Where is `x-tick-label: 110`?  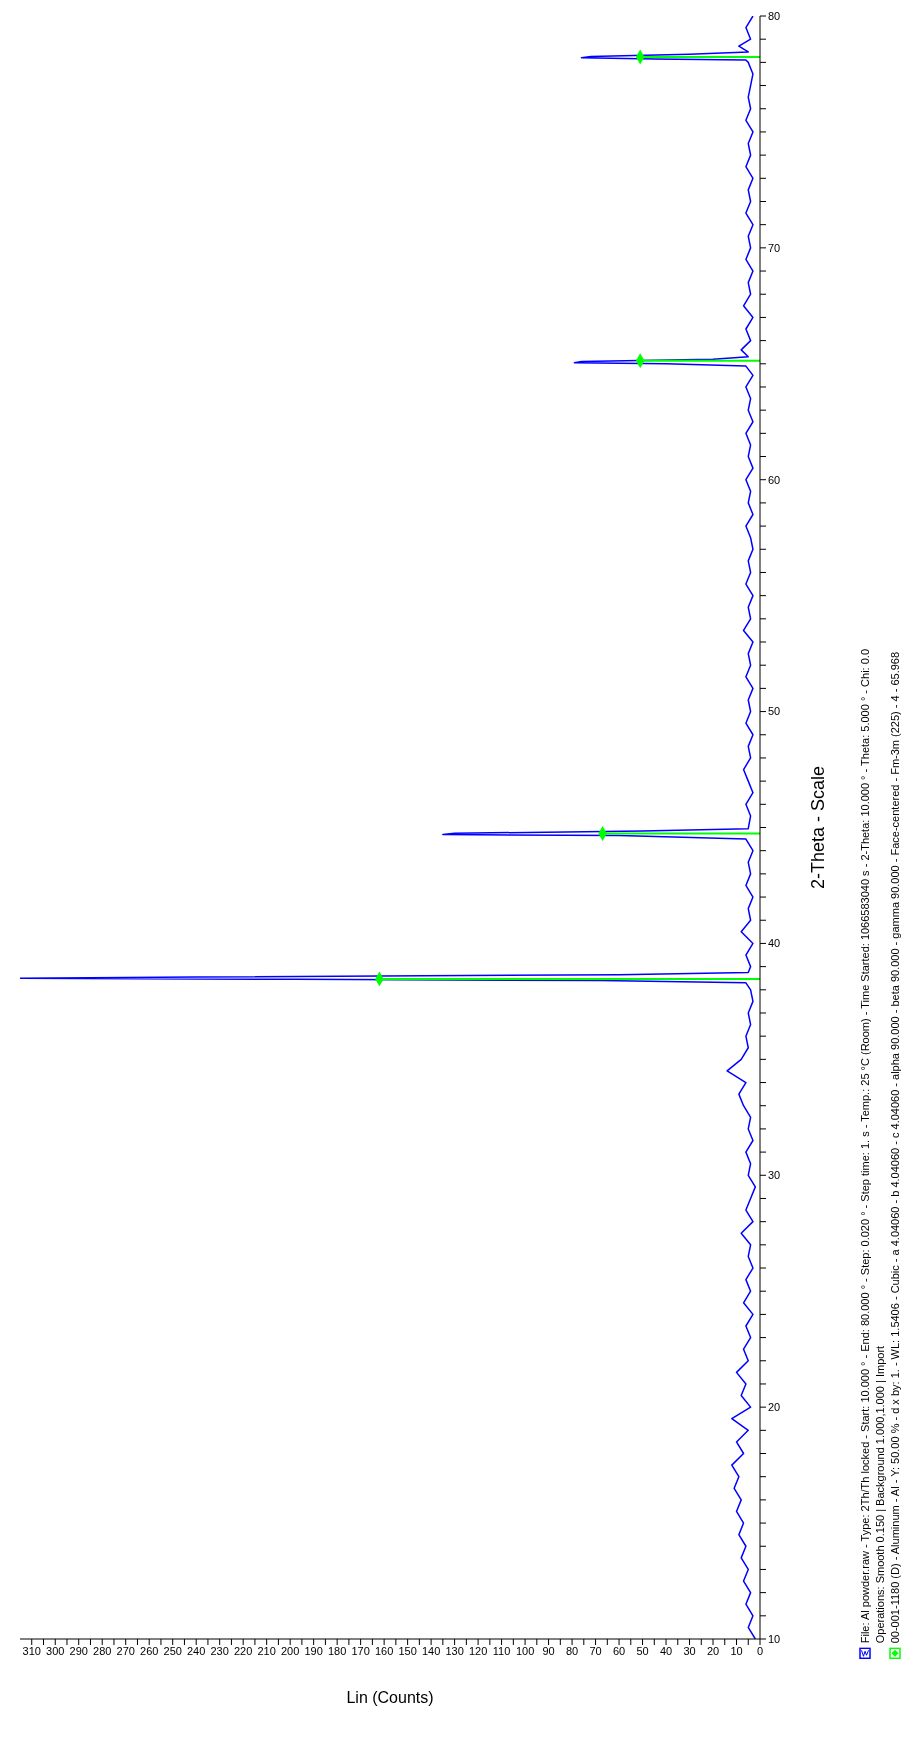
x-tick-label: 110 is located at coordinates (501, 1650).